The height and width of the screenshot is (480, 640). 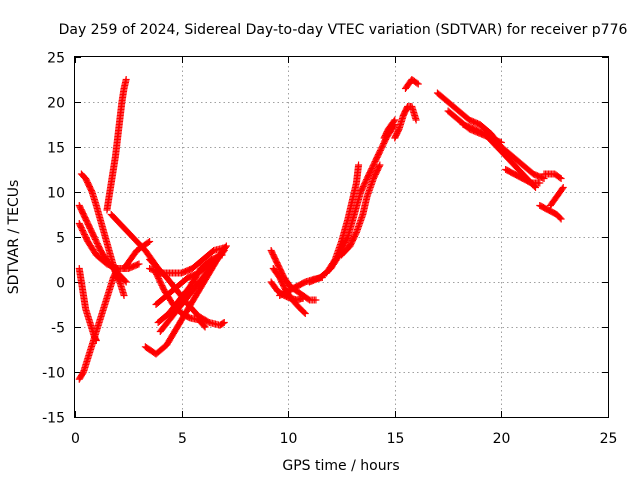 I want to click on x-tick-label: 25, so click(x=609, y=439).